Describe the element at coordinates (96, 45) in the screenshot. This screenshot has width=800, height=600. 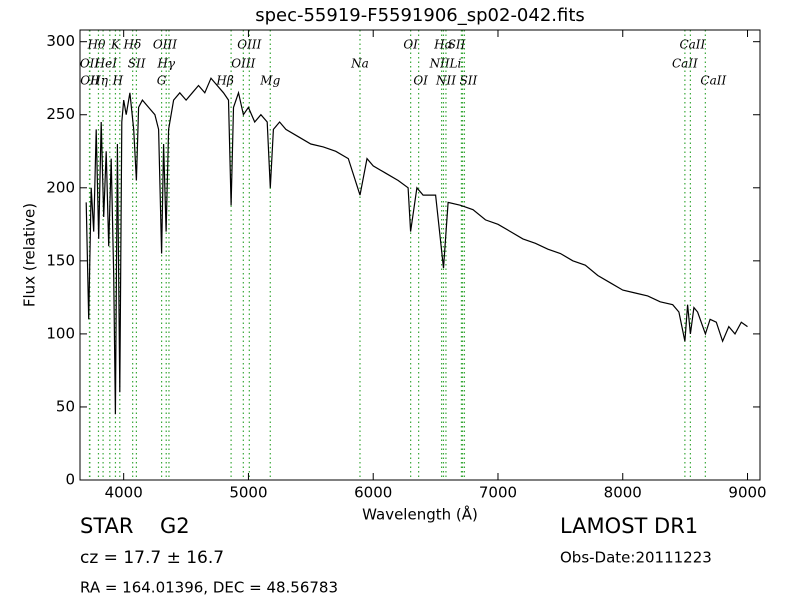
I see `feature-label: Hθ` at that location.